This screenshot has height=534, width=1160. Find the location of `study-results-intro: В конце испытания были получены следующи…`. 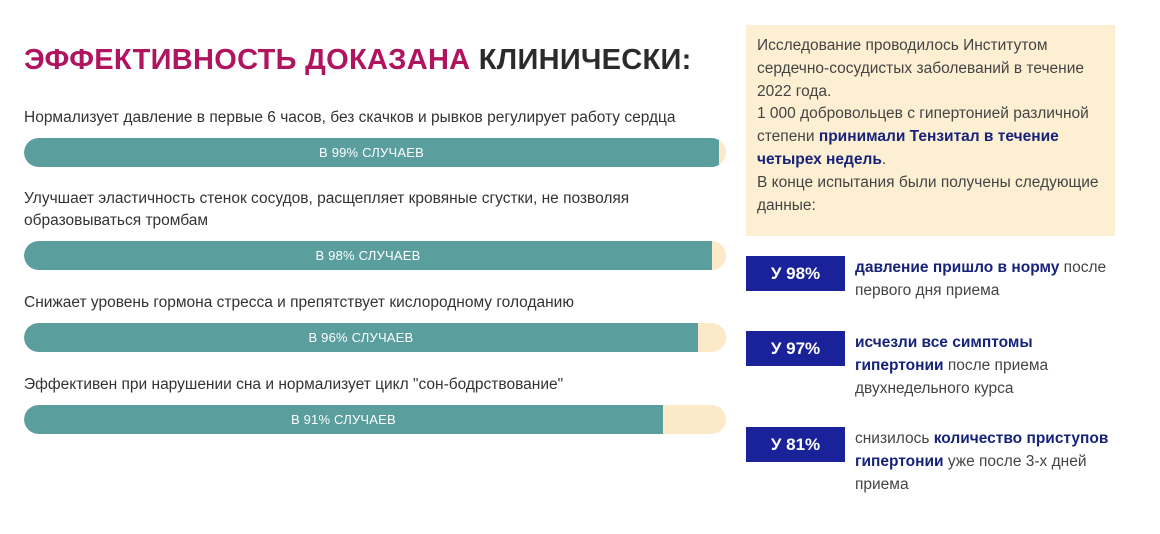

study-results-intro: В конце испытания были получены следующи… is located at coordinates (928, 193).